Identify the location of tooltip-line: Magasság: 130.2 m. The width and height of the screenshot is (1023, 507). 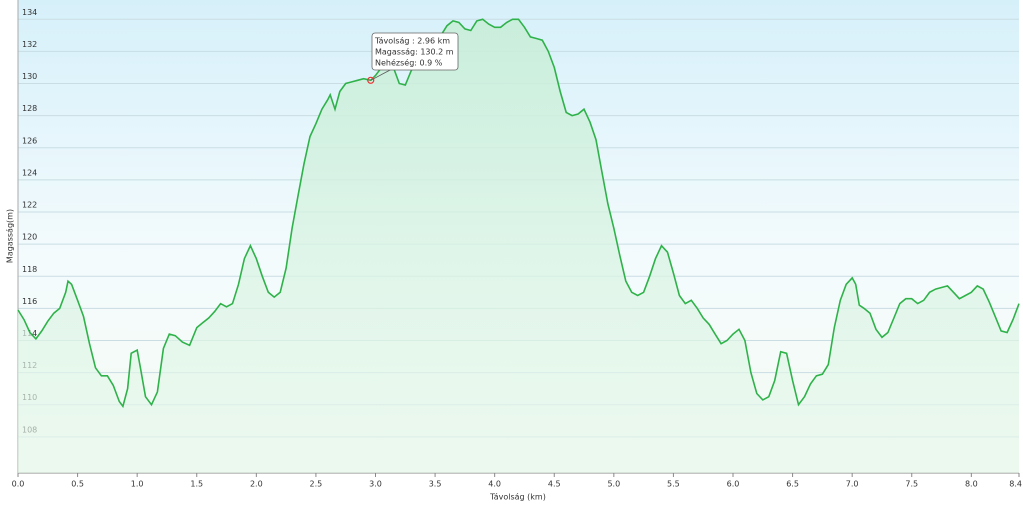
(414, 52).